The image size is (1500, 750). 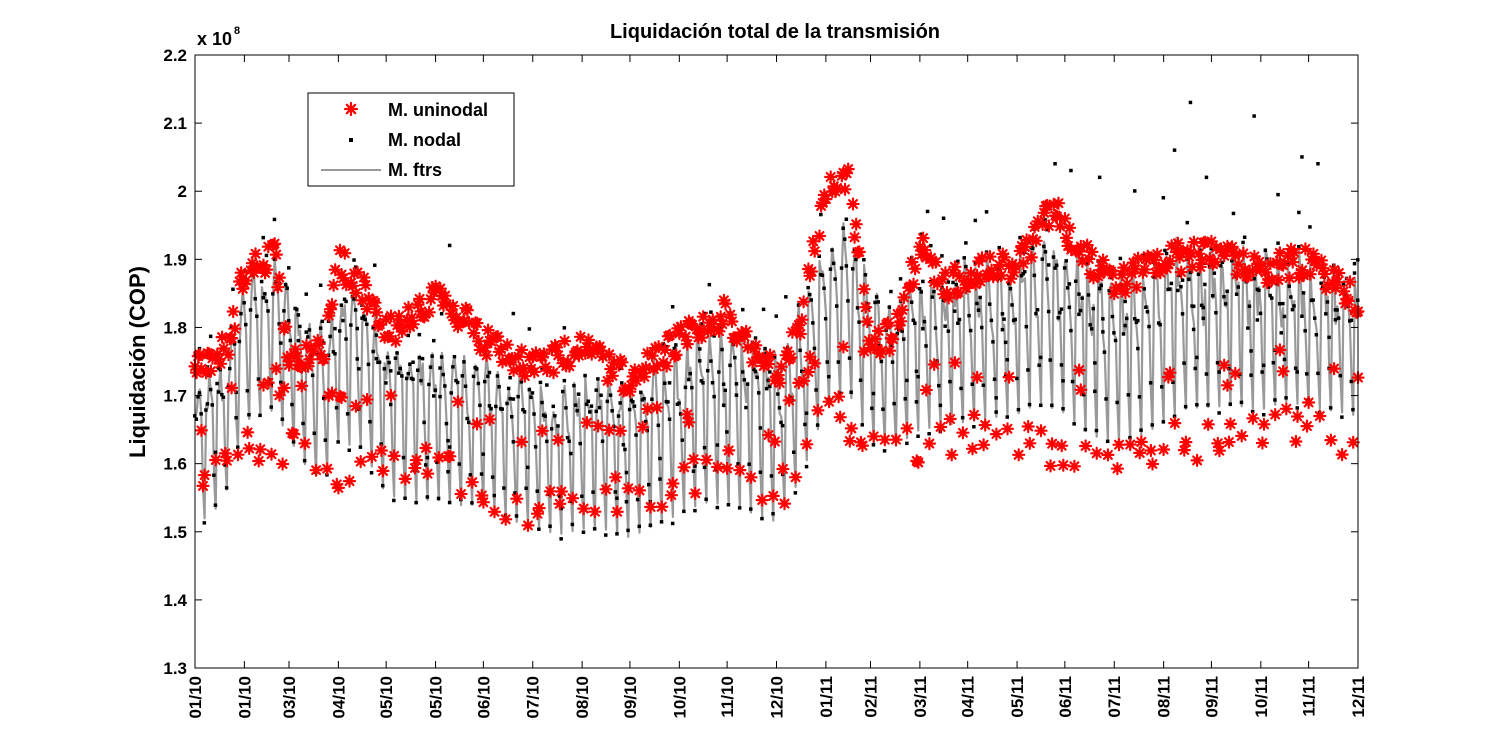 What do you see at coordinates (727, 697) in the screenshot?
I see `x-tick-label: 11/10` at bounding box center [727, 697].